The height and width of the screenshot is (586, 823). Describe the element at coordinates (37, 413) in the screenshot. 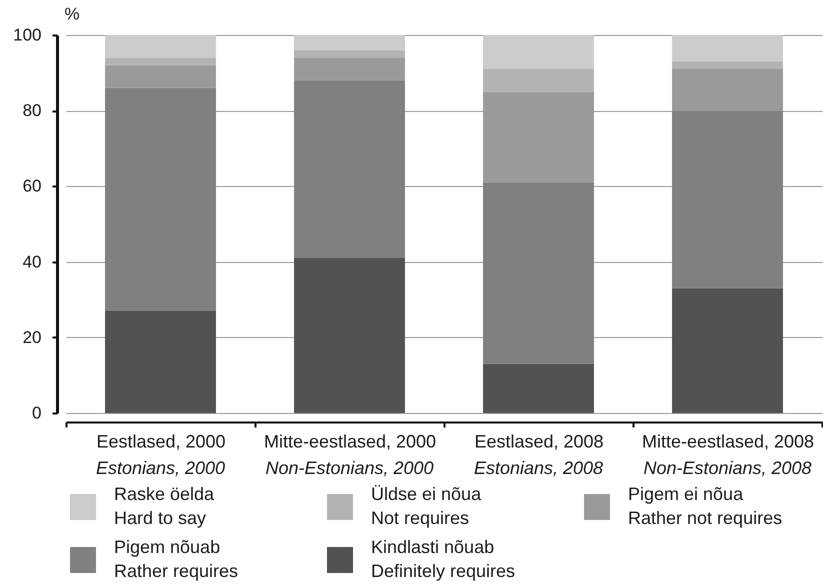

I see `y-tick-label: 0` at that location.